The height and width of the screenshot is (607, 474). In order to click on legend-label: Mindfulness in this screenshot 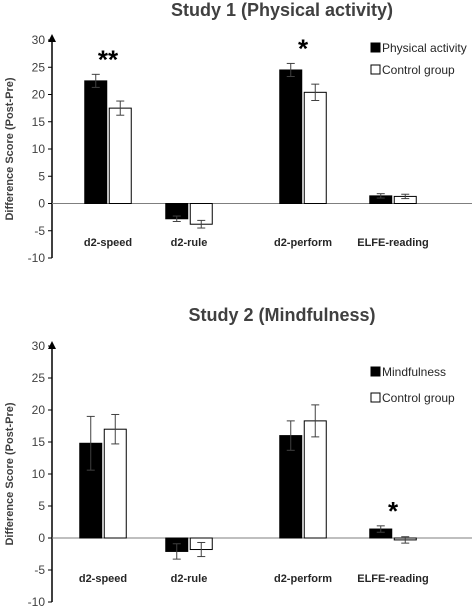, I will do `click(414, 372)`.